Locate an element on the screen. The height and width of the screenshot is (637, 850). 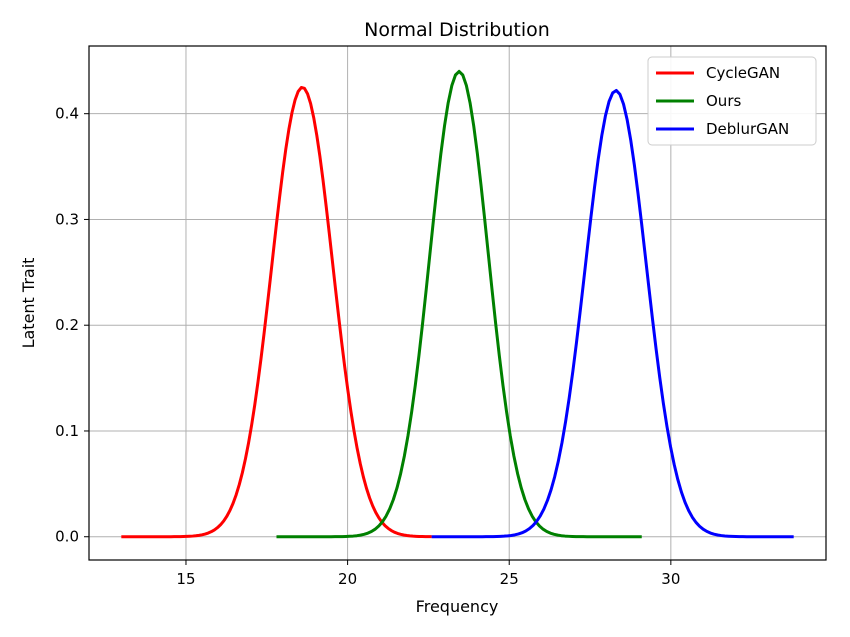
legend-label: DeblurGAN is located at coordinates (747, 129).